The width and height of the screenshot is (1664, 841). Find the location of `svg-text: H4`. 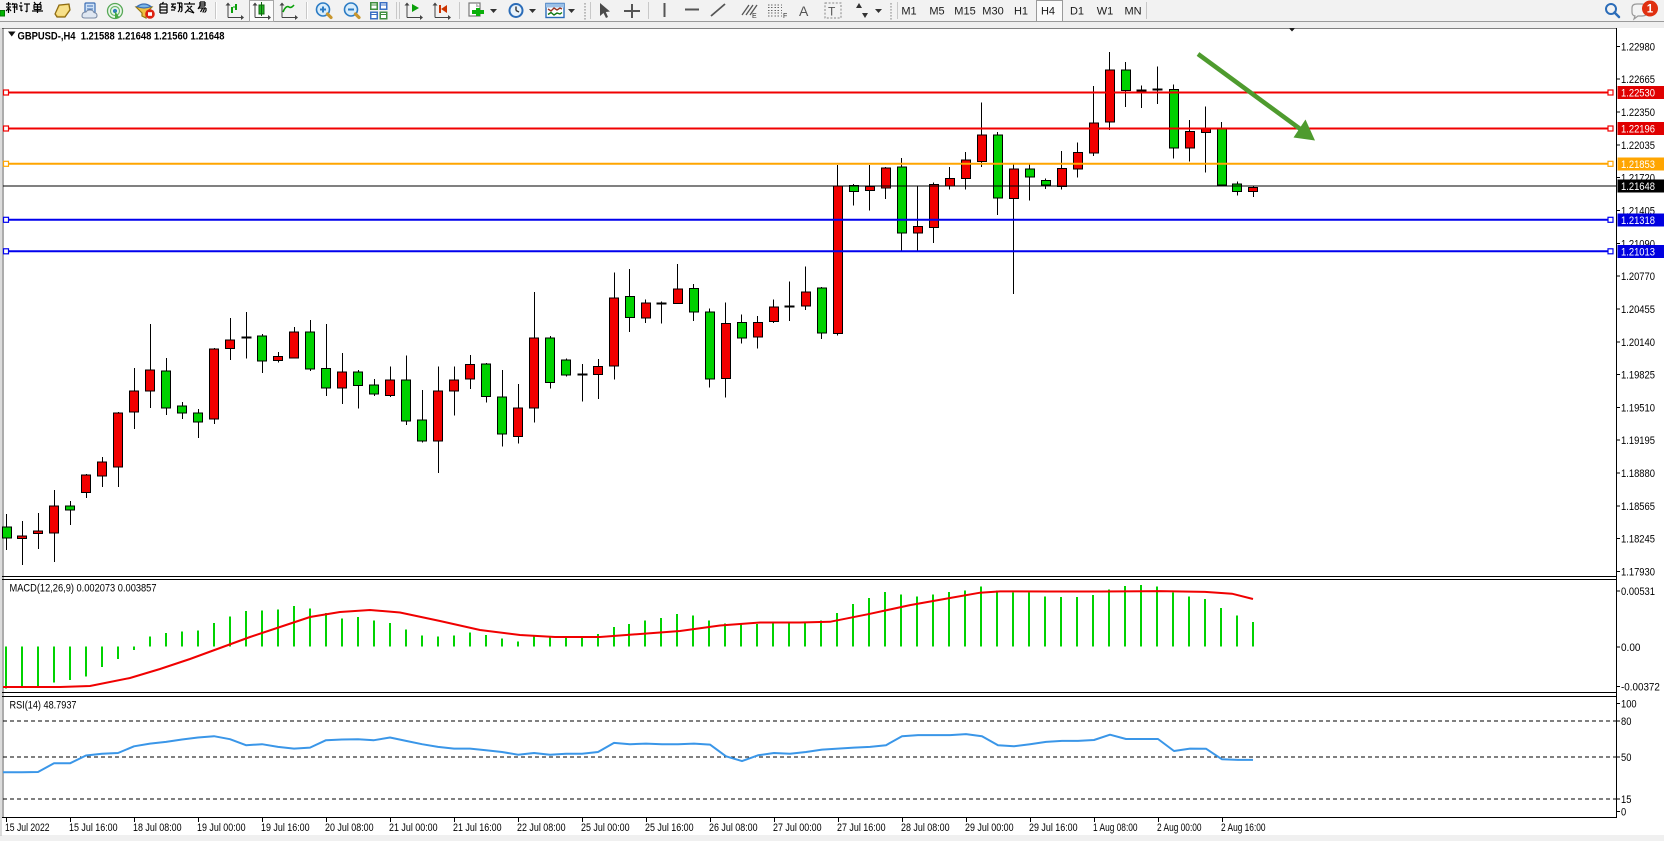

svg-text: H4 is located at coordinates (1048, 12).